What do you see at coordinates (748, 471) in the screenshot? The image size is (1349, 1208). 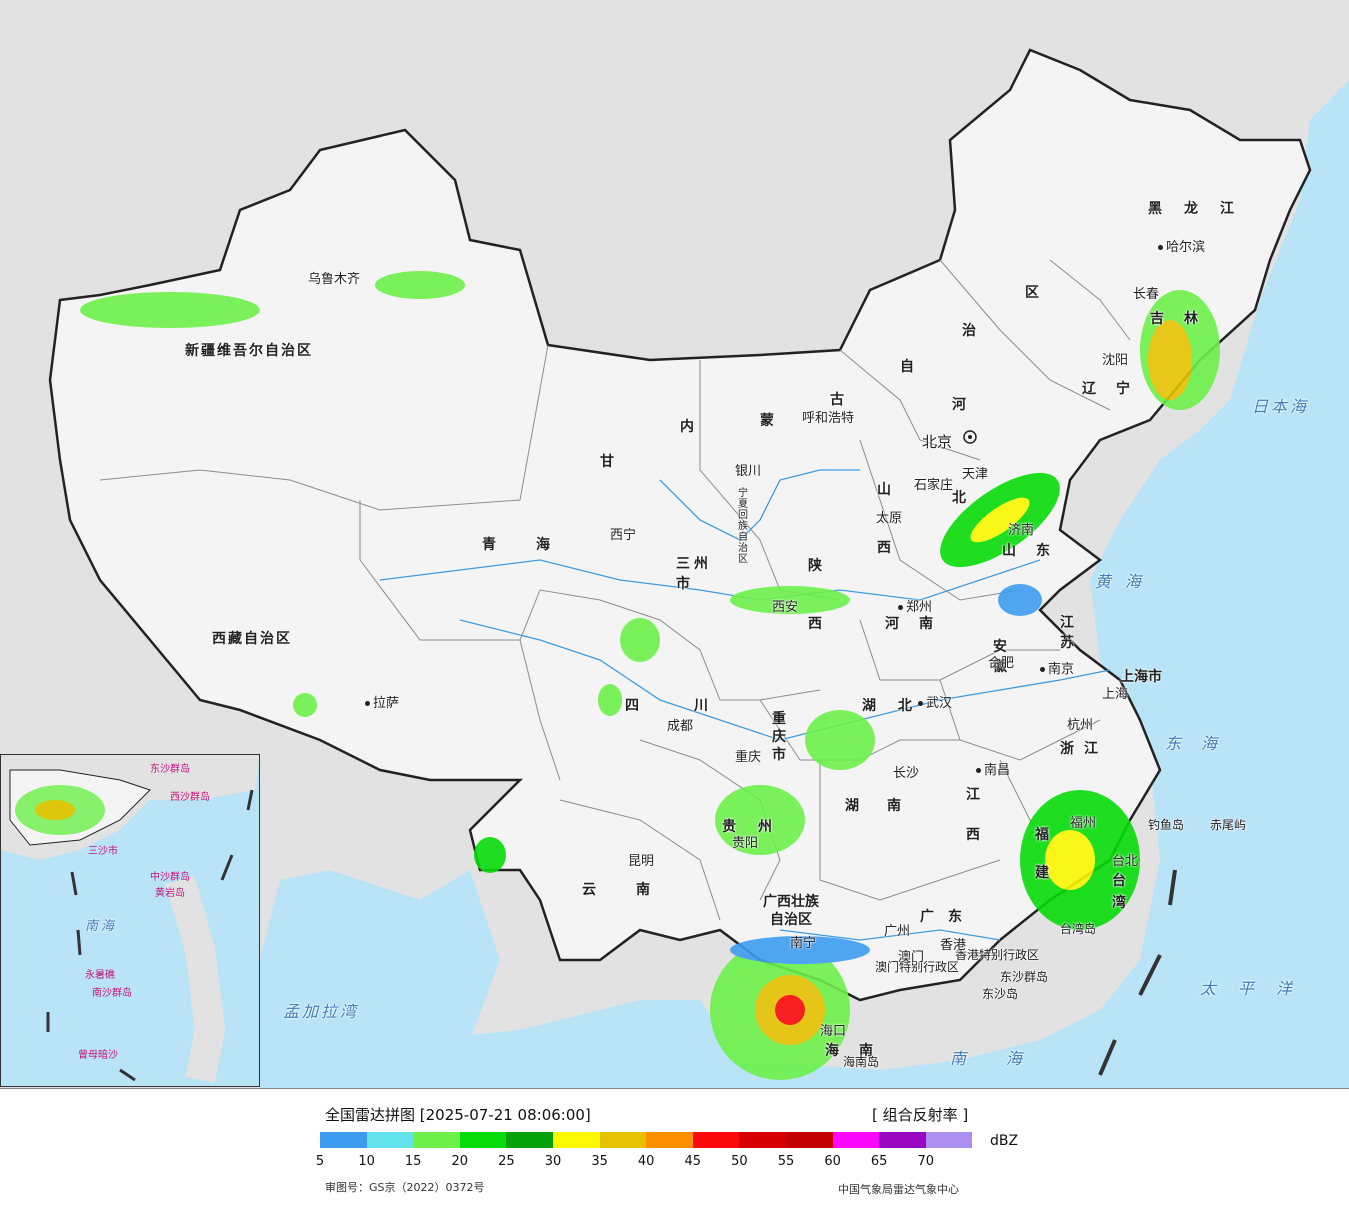 I see `city-label: 银川` at bounding box center [748, 471].